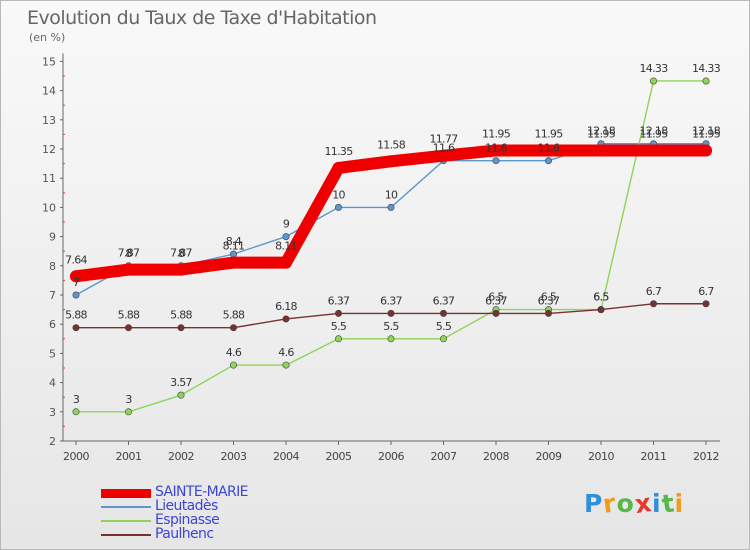 The height and width of the screenshot is (550, 750). What do you see at coordinates (391, 207) in the screenshot?
I see `data-point-lieutad-s-2006` at bounding box center [391, 207].